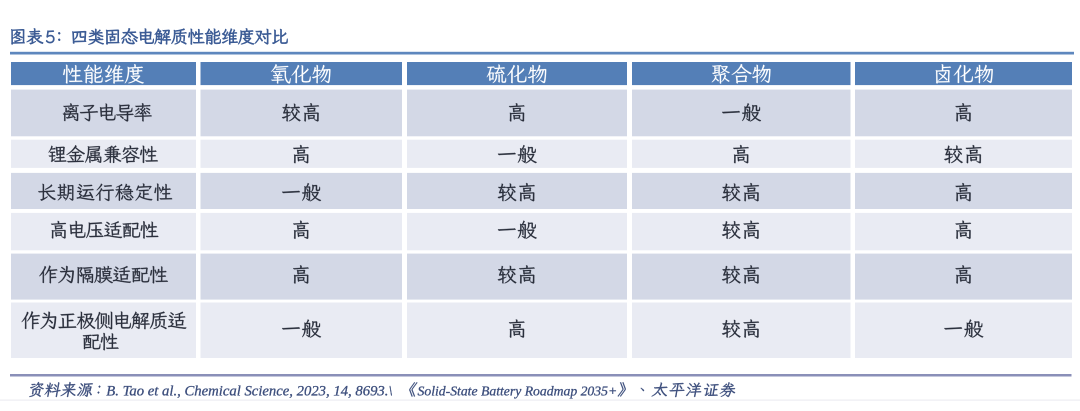 The image size is (1080, 411). I want to click on svg-text:Solid-State Battery Roadmap 20: Solid-State Battery Roadmap 2035+, so click(518, 390).